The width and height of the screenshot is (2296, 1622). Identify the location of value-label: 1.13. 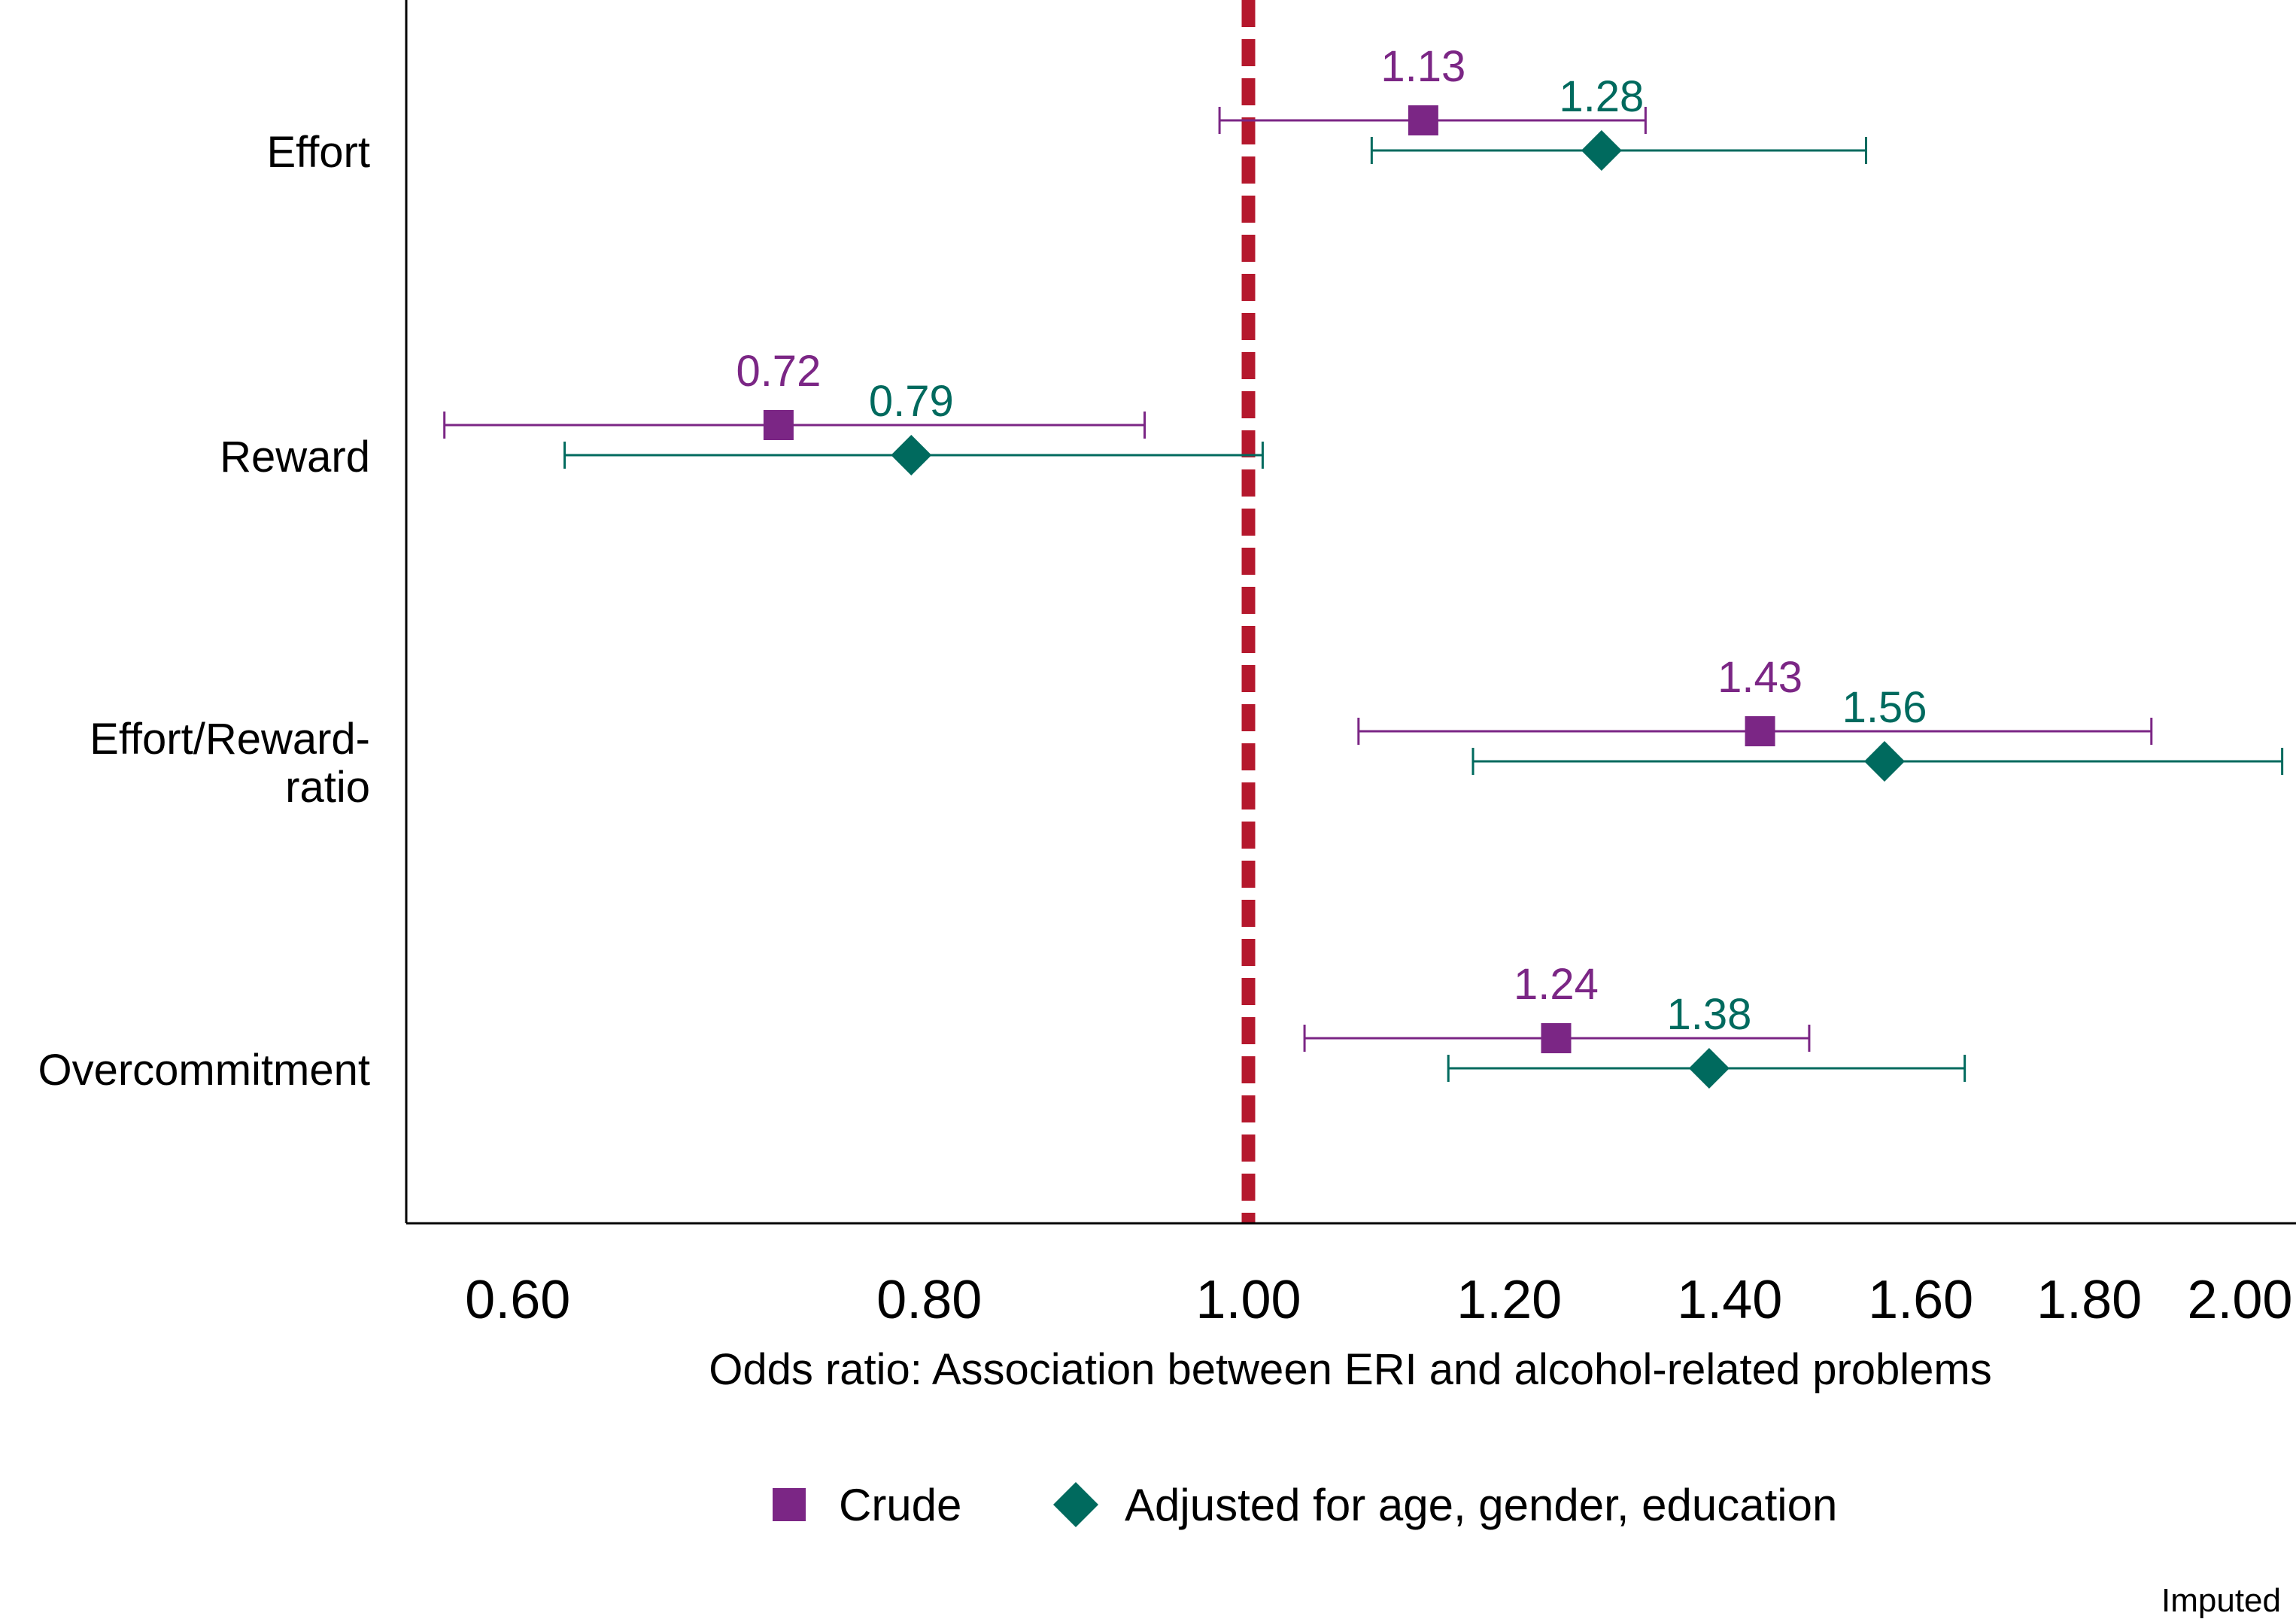
(1423, 66).